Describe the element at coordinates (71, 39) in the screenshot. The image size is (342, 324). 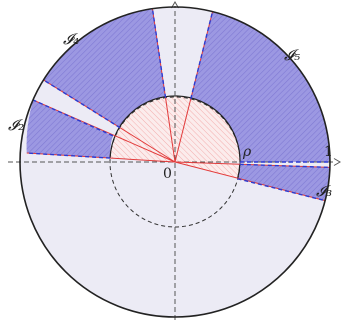
I see `label-i4: 𝓘₄` at that location.